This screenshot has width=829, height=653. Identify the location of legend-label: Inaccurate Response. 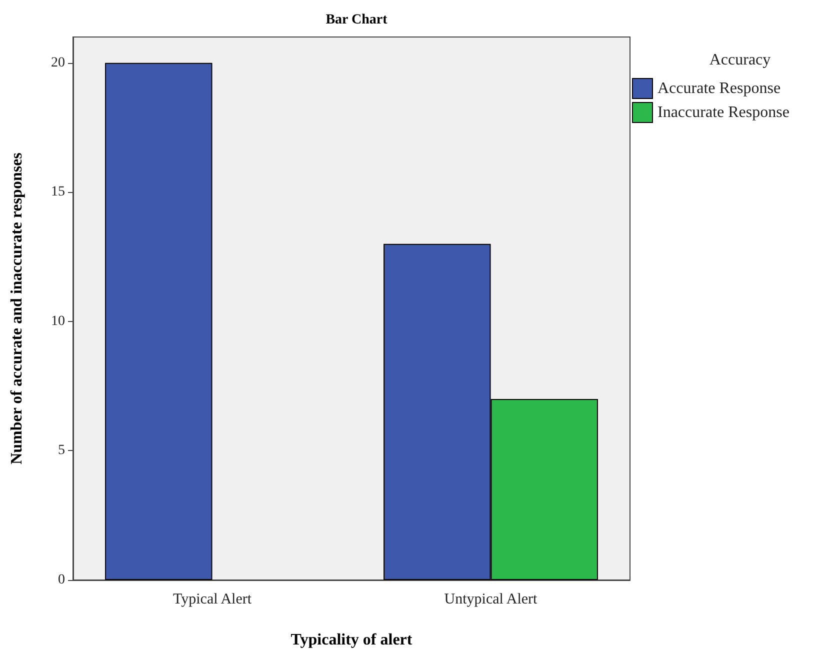
(724, 112).